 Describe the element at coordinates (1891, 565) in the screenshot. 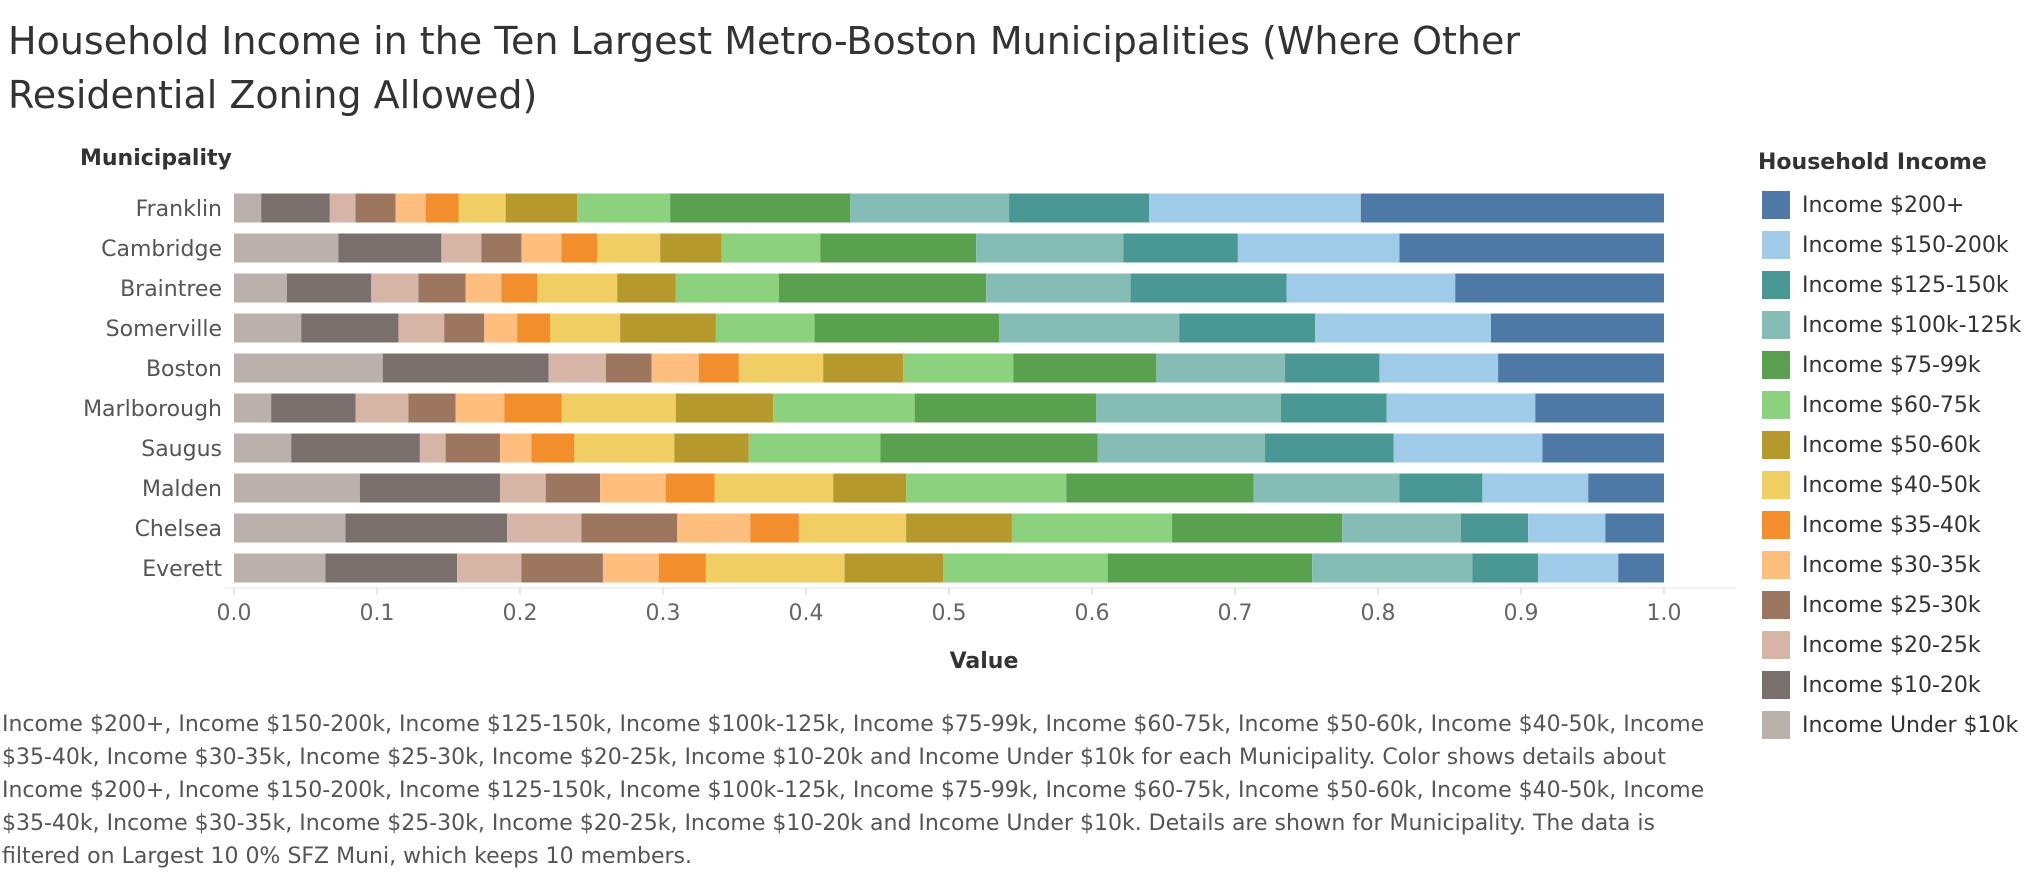

I see `legend-item: Income $30-35k` at that location.